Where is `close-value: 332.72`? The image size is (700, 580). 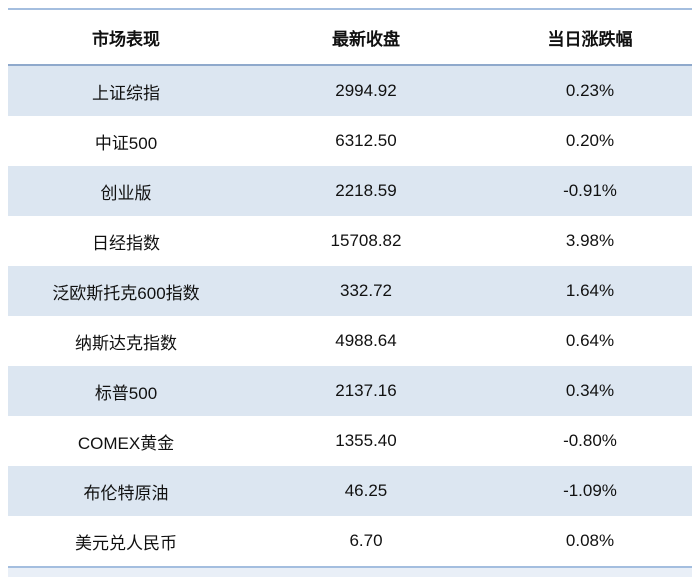
close-value: 332.72 is located at coordinates (366, 290).